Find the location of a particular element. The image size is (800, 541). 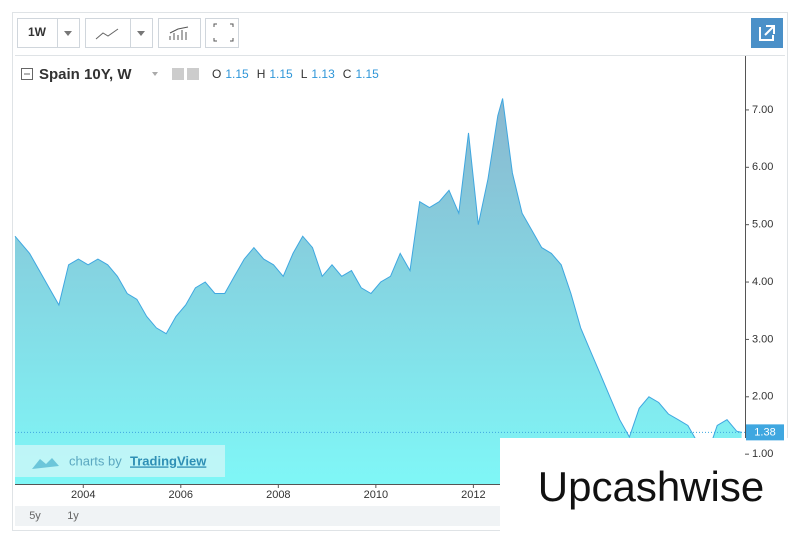

last-value-label: 1.38 is located at coordinates (764, 432).